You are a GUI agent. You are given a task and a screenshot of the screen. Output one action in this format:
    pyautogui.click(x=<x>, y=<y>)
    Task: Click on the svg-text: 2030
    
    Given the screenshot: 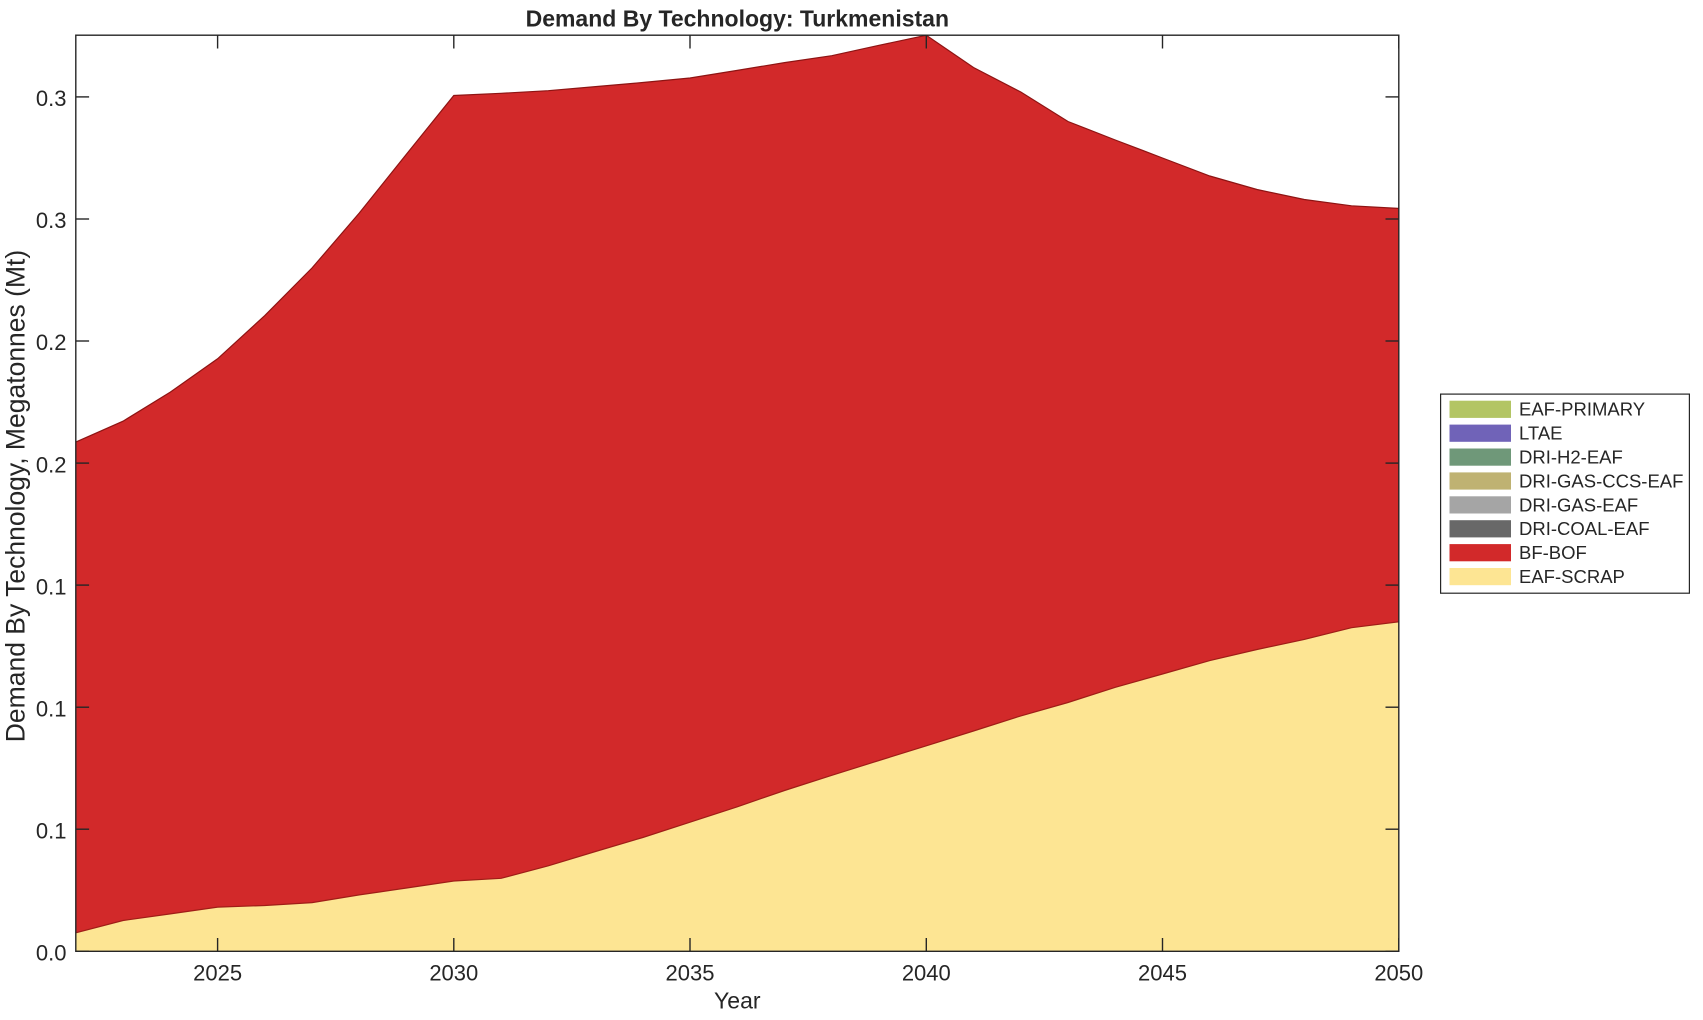 What is the action you would take?
    pyautogui.click(x=453, y=972)
    